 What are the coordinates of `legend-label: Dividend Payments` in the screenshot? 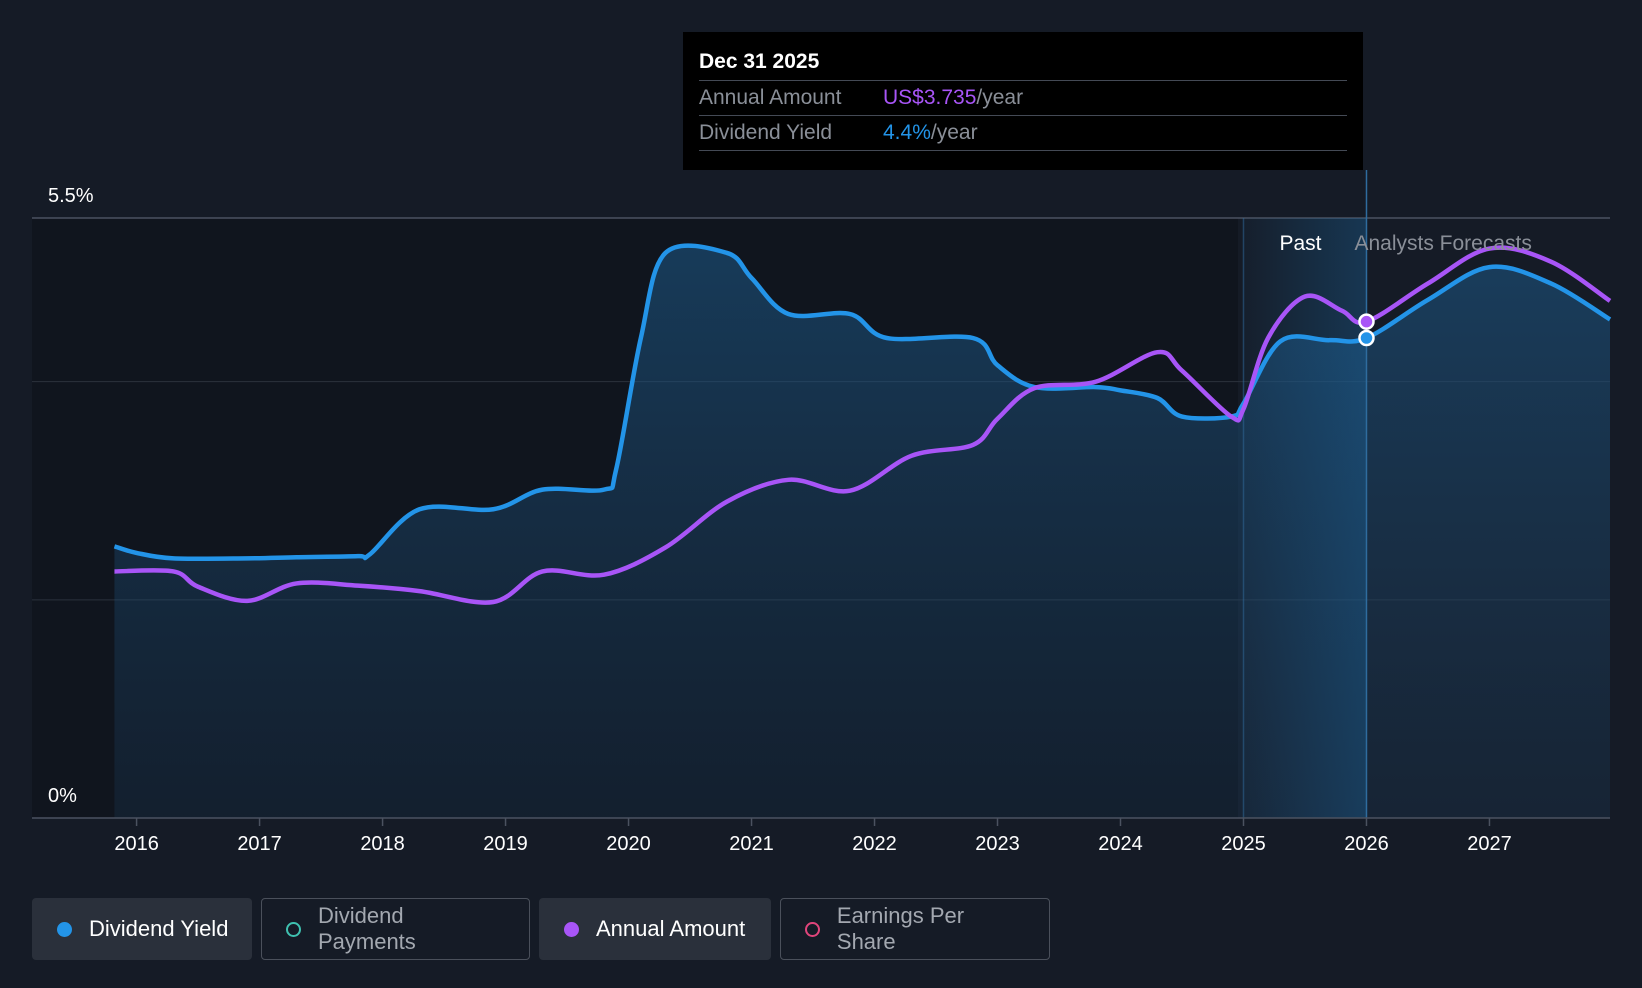 It's located at (366, 928).